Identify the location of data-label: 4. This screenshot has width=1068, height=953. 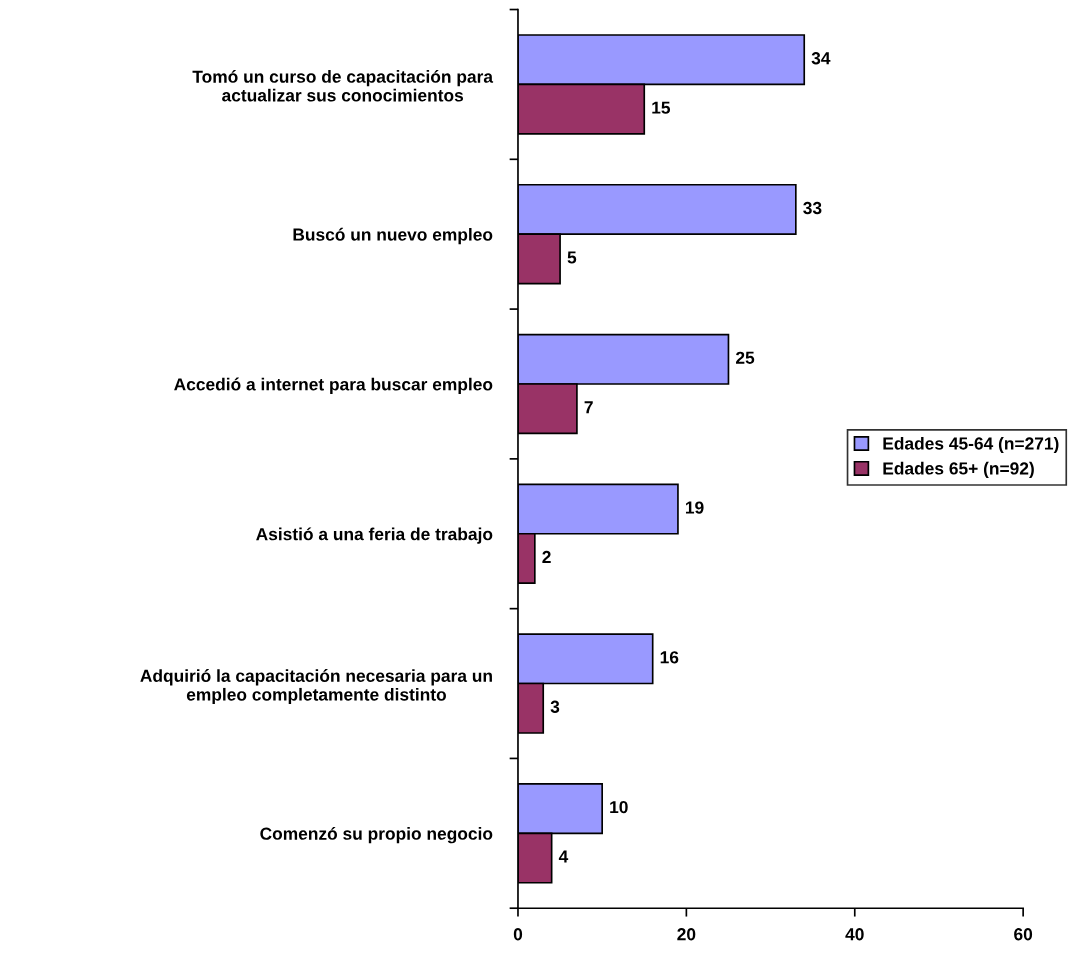
(563, 856).